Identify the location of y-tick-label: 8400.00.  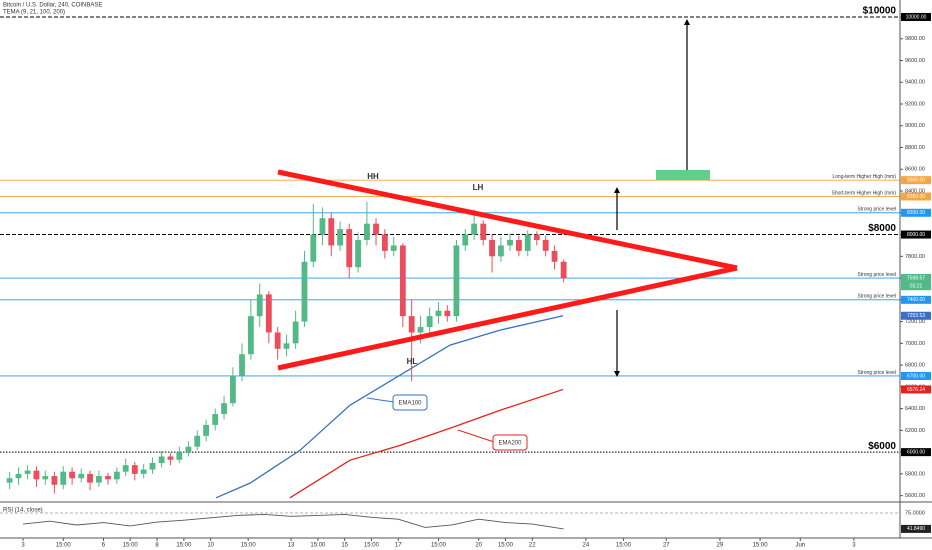
(915, 191).